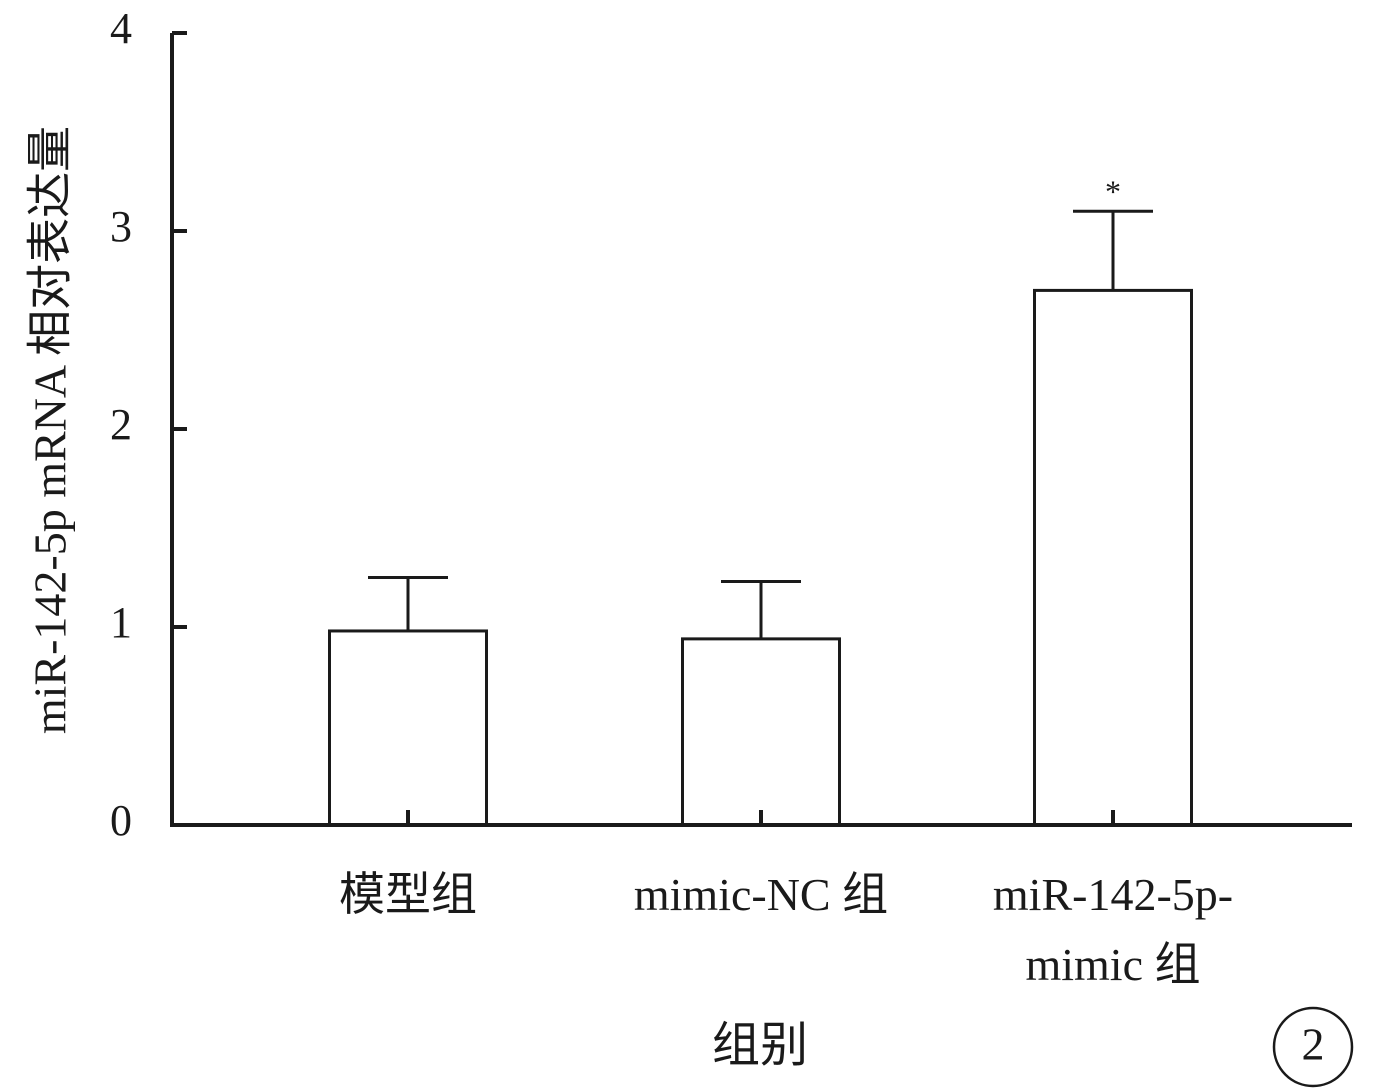  Describe the element at coordinates (121, 28) in the screenshot. I see `y-tick-label: 4` at that location.